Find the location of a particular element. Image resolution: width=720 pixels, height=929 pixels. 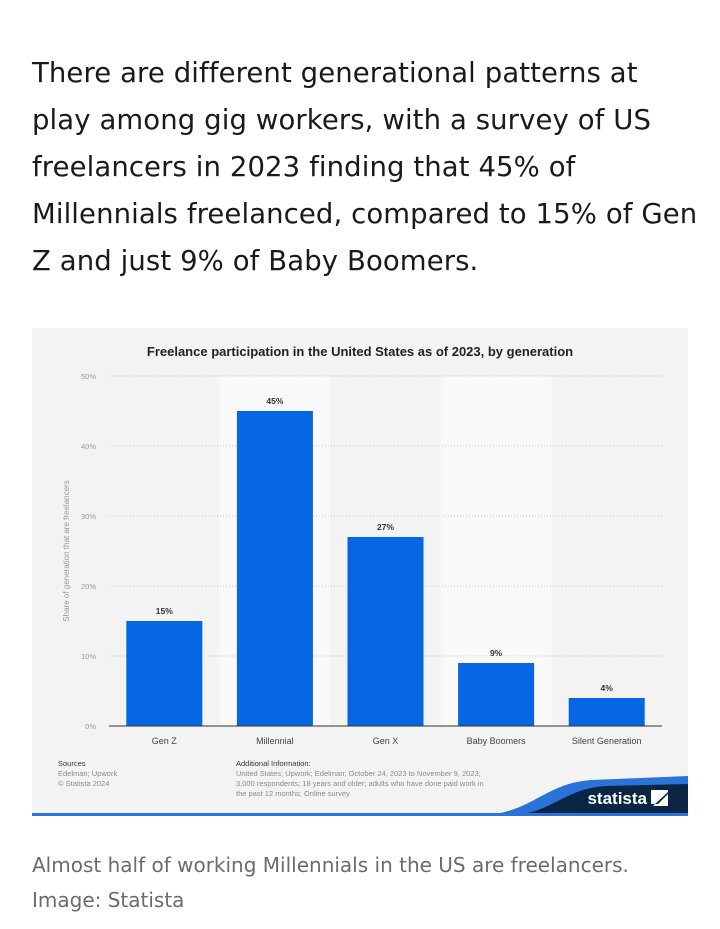

bar-gen-x is located at coordinates (385, 631).